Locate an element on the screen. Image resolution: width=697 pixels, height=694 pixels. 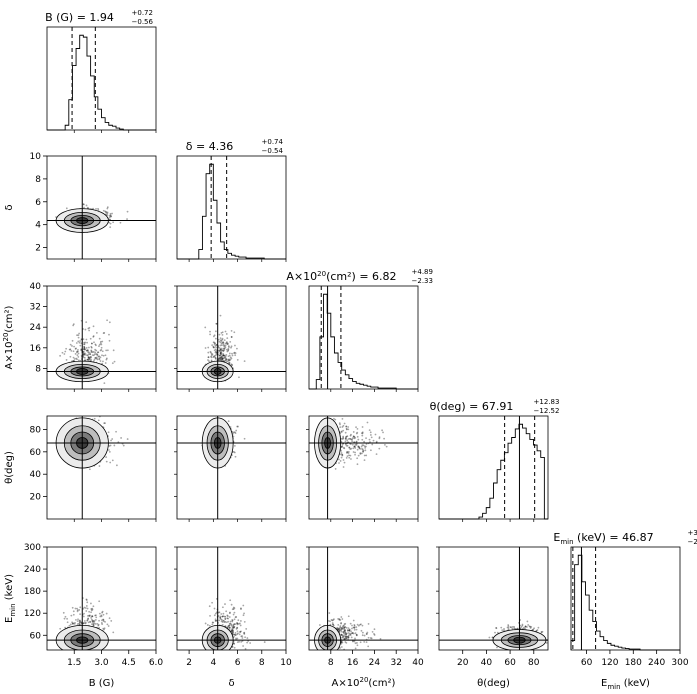
y-tick-label: 180 is located at coordinates (32, 592).